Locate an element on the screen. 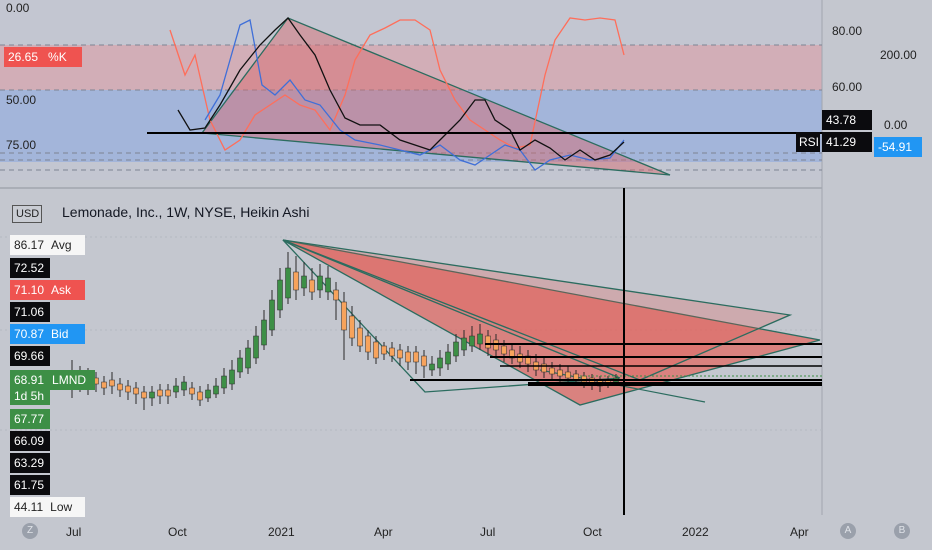  oscillator-wedge is located at coordinates (435, 96).